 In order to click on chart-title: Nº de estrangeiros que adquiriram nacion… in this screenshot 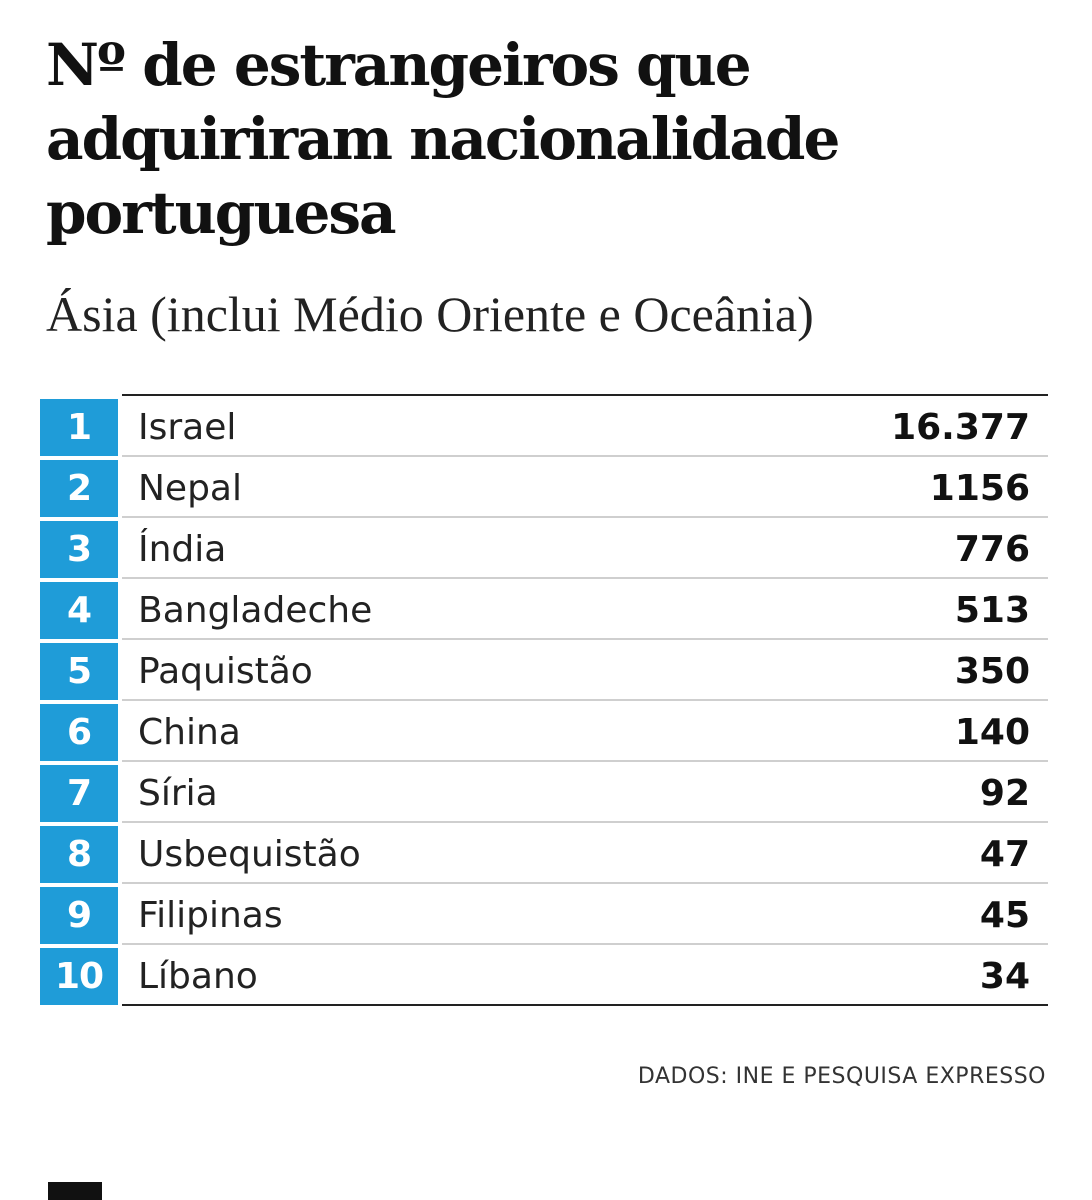, I will do `click(443, 139)`.